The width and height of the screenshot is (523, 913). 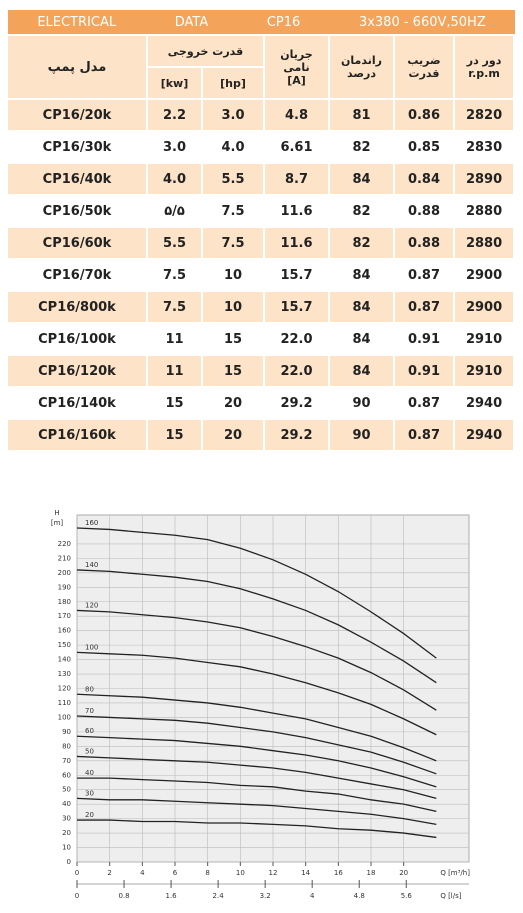 I want to click on table-cell: CP16/160k, so click(x=78, y=435).